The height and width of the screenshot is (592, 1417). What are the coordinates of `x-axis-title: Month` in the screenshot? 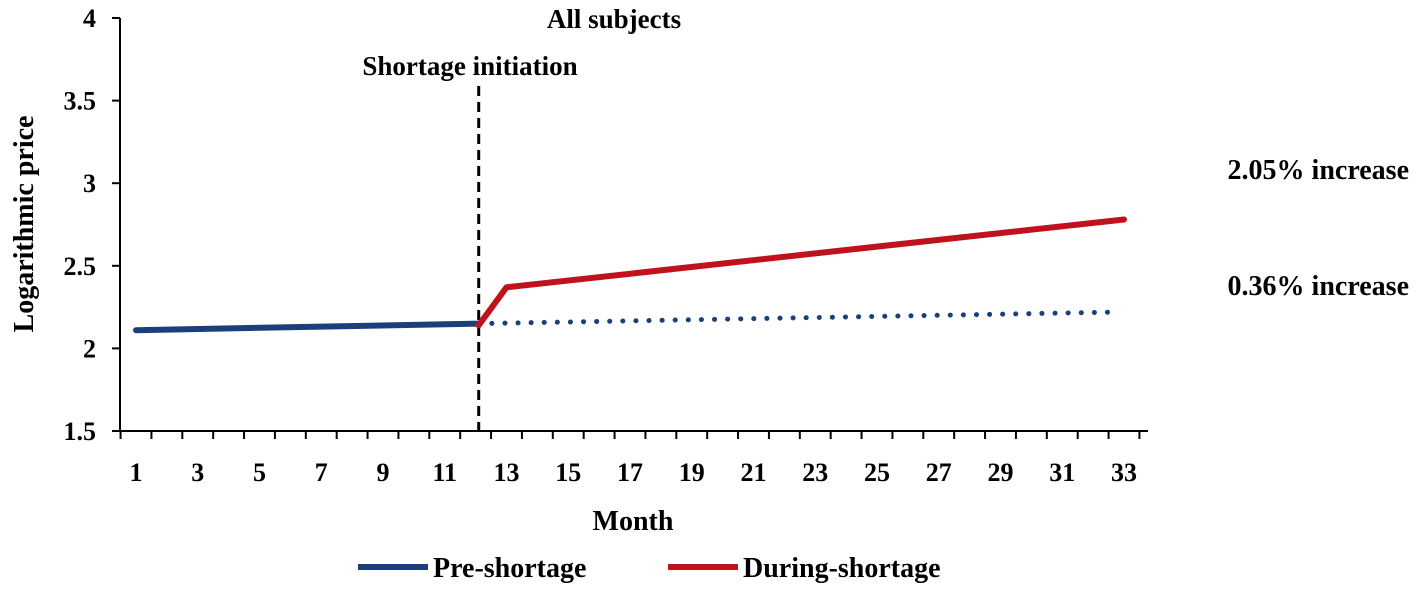 It's located at (633, 521).